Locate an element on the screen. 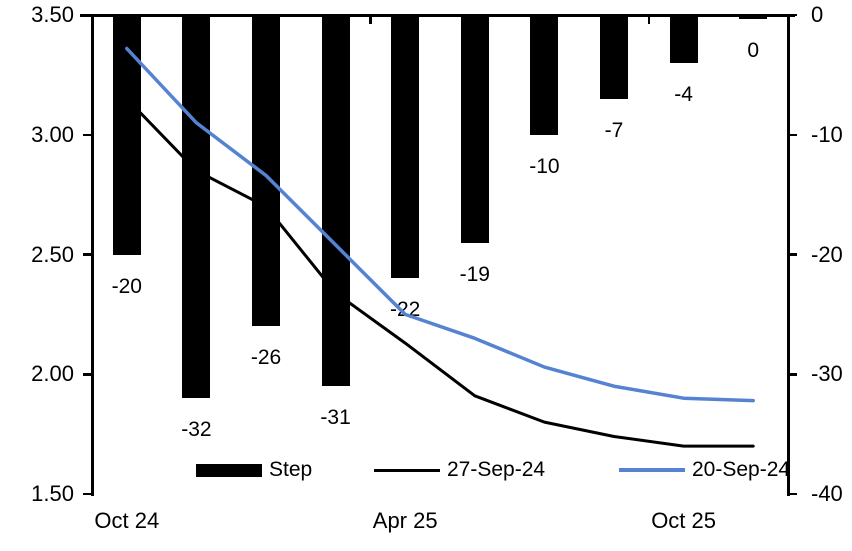  top-axis-line is located at coordinates (437, 15).